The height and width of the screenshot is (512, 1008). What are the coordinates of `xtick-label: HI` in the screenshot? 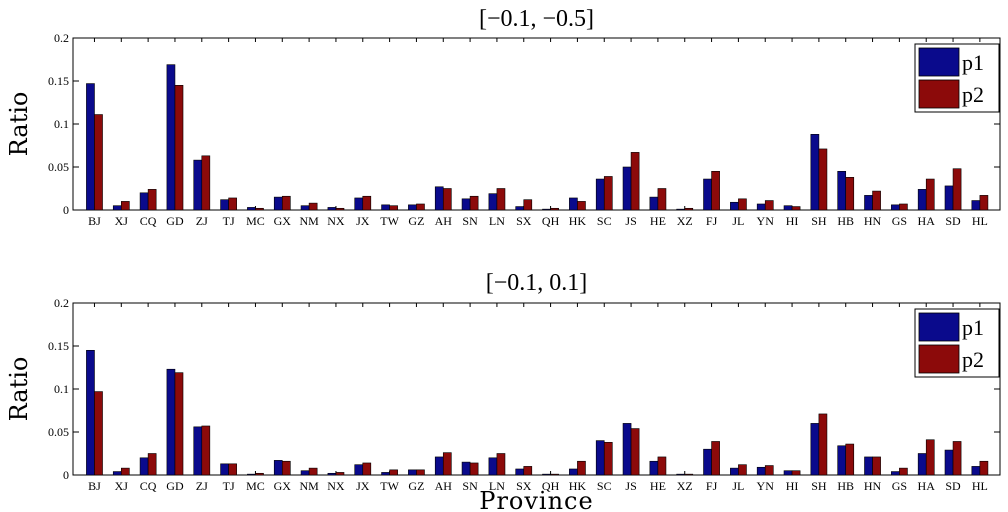 It's located at (792, 486).